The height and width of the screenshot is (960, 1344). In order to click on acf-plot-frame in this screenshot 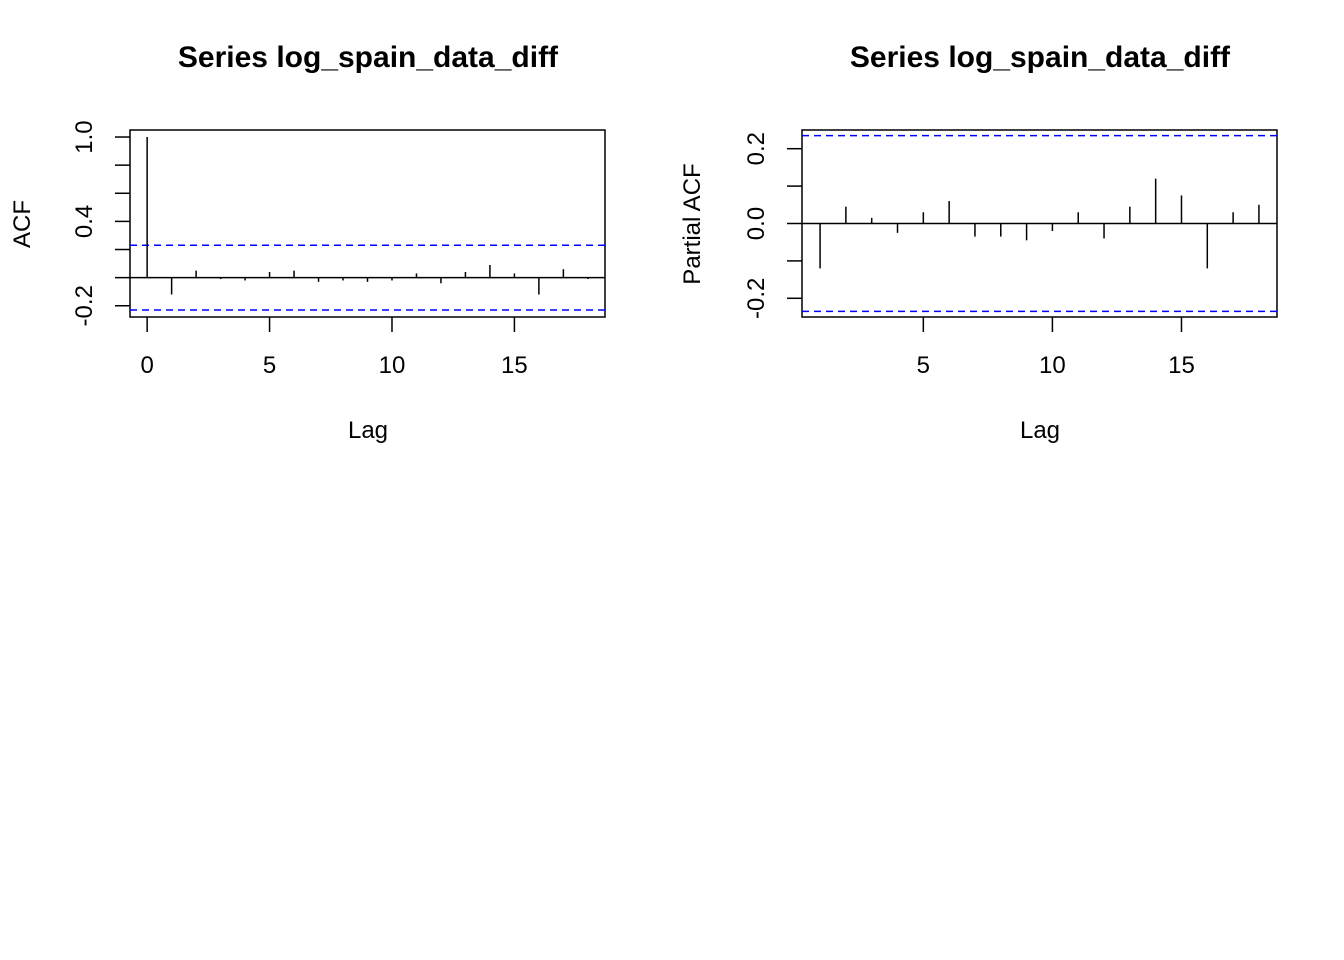, I will do `click(367, 223)`.